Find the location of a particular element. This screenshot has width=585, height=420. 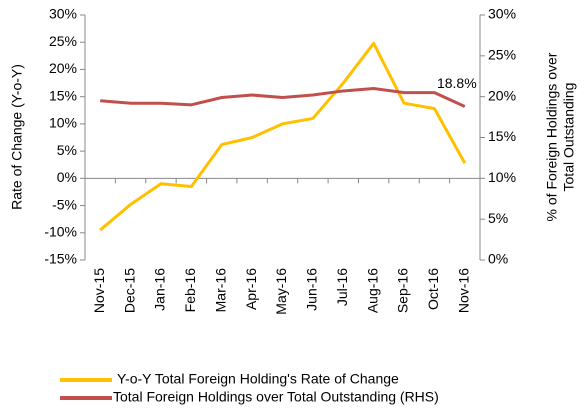

y2-tick-label: 30% is located at coordinates (502, 14).